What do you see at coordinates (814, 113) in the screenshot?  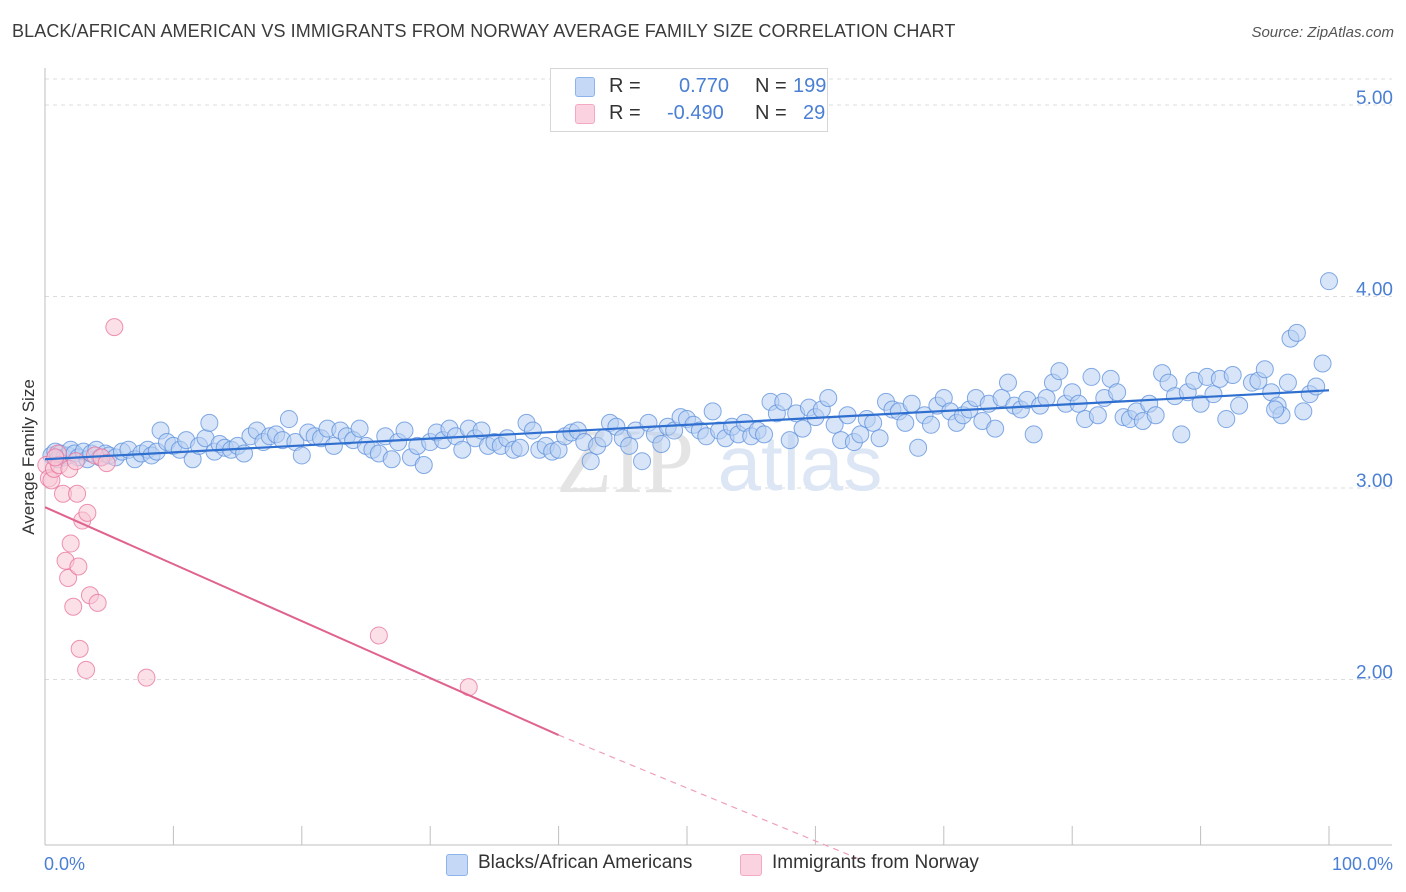 I see `legend-n-value: 29` at bounding box center [814, 113].